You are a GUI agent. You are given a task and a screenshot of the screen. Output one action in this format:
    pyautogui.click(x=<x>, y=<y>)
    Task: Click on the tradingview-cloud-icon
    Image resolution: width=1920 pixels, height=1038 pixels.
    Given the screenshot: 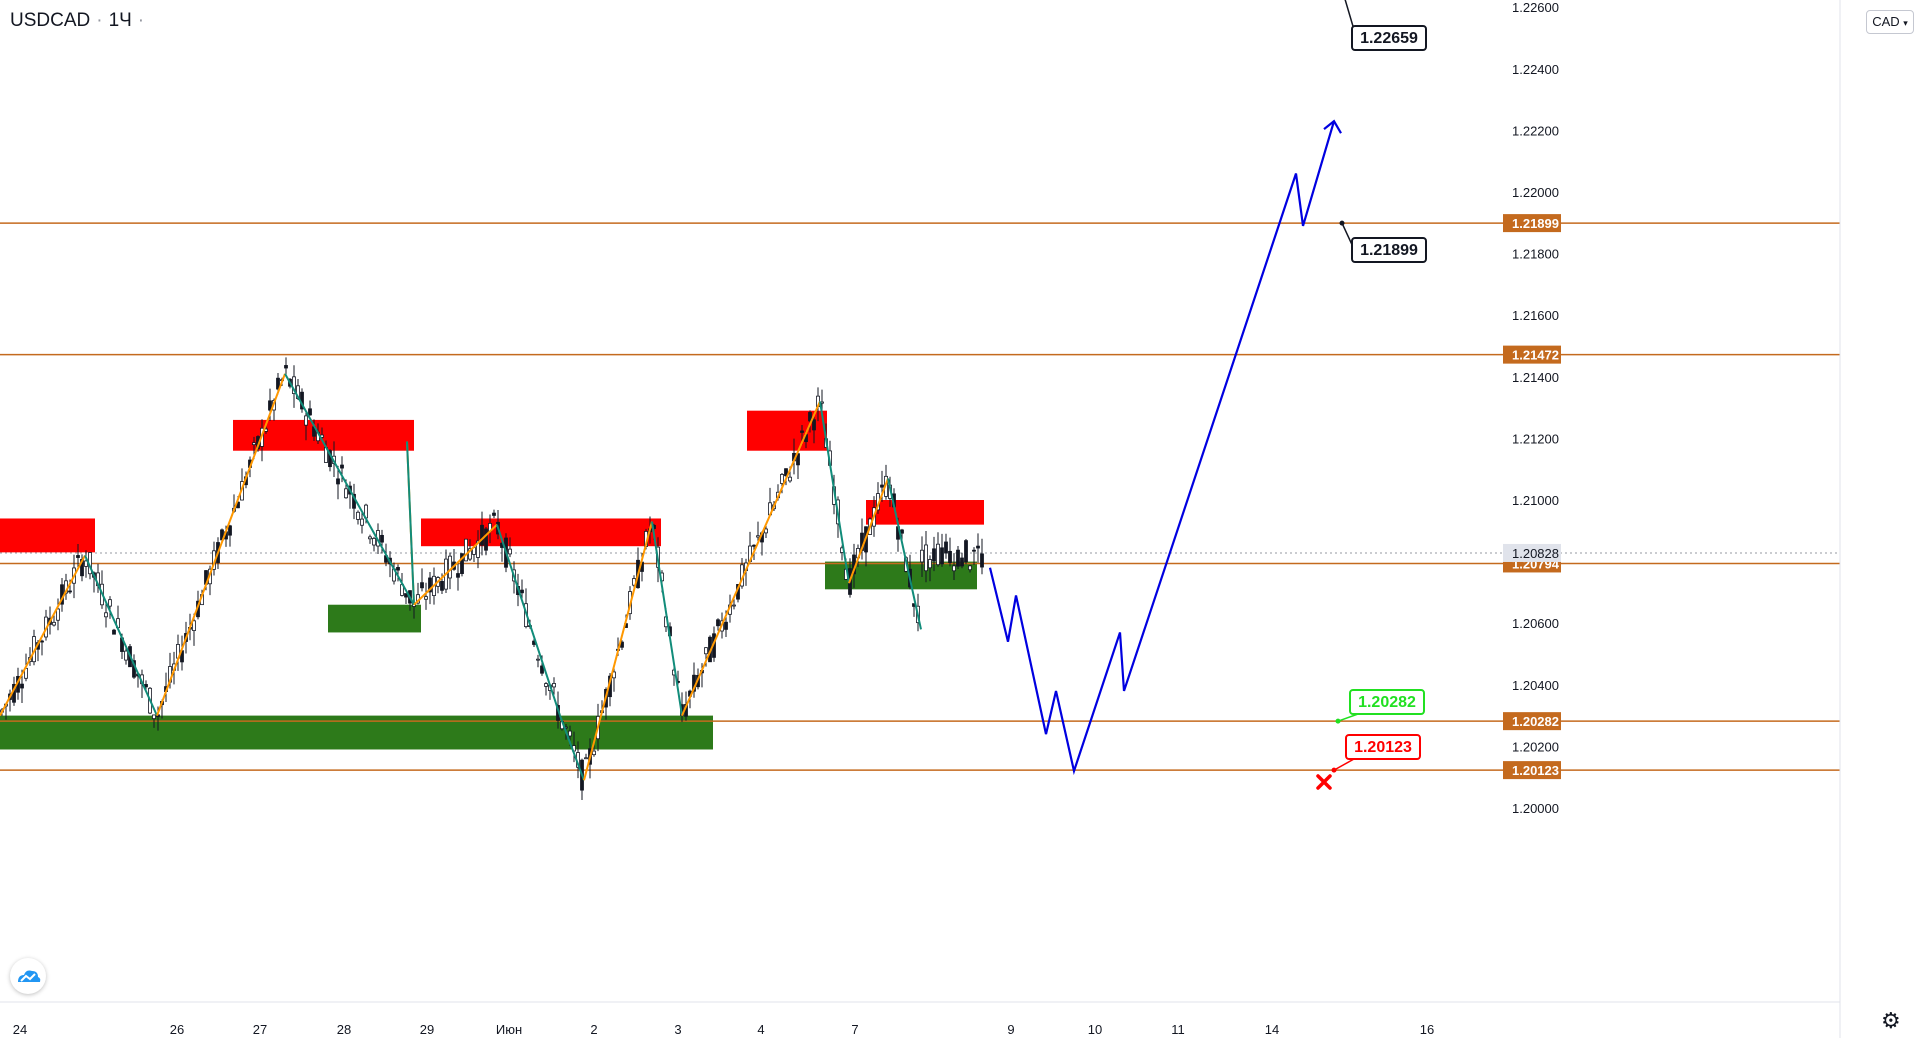 What is the action you would take?
    pyautogui.click(x=28, y=976)
    